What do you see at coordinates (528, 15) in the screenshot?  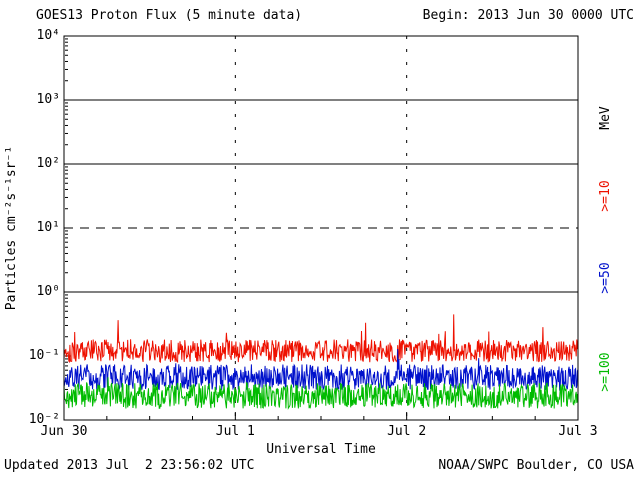 I see `begin-timestamp-label: Begin: 2013 Jun 30 0000 UTC` at bounding box center [528, 15].